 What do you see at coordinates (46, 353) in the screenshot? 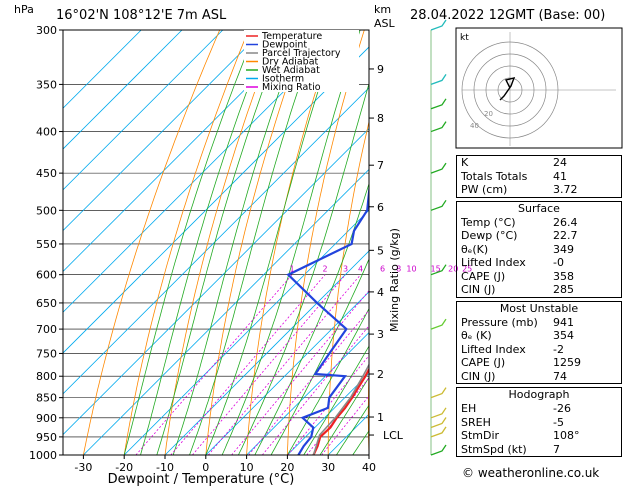
I see `pressure-tick-label: 750` at bounding box center [46, 353].